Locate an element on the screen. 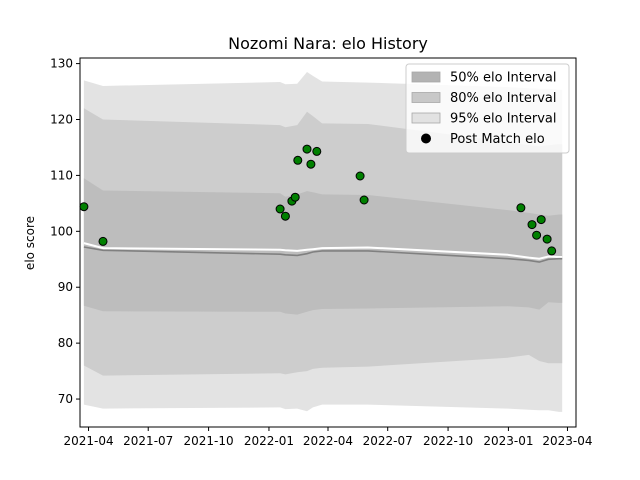  legend-label: 50% elo Interval is located at coordinates (503, 78).